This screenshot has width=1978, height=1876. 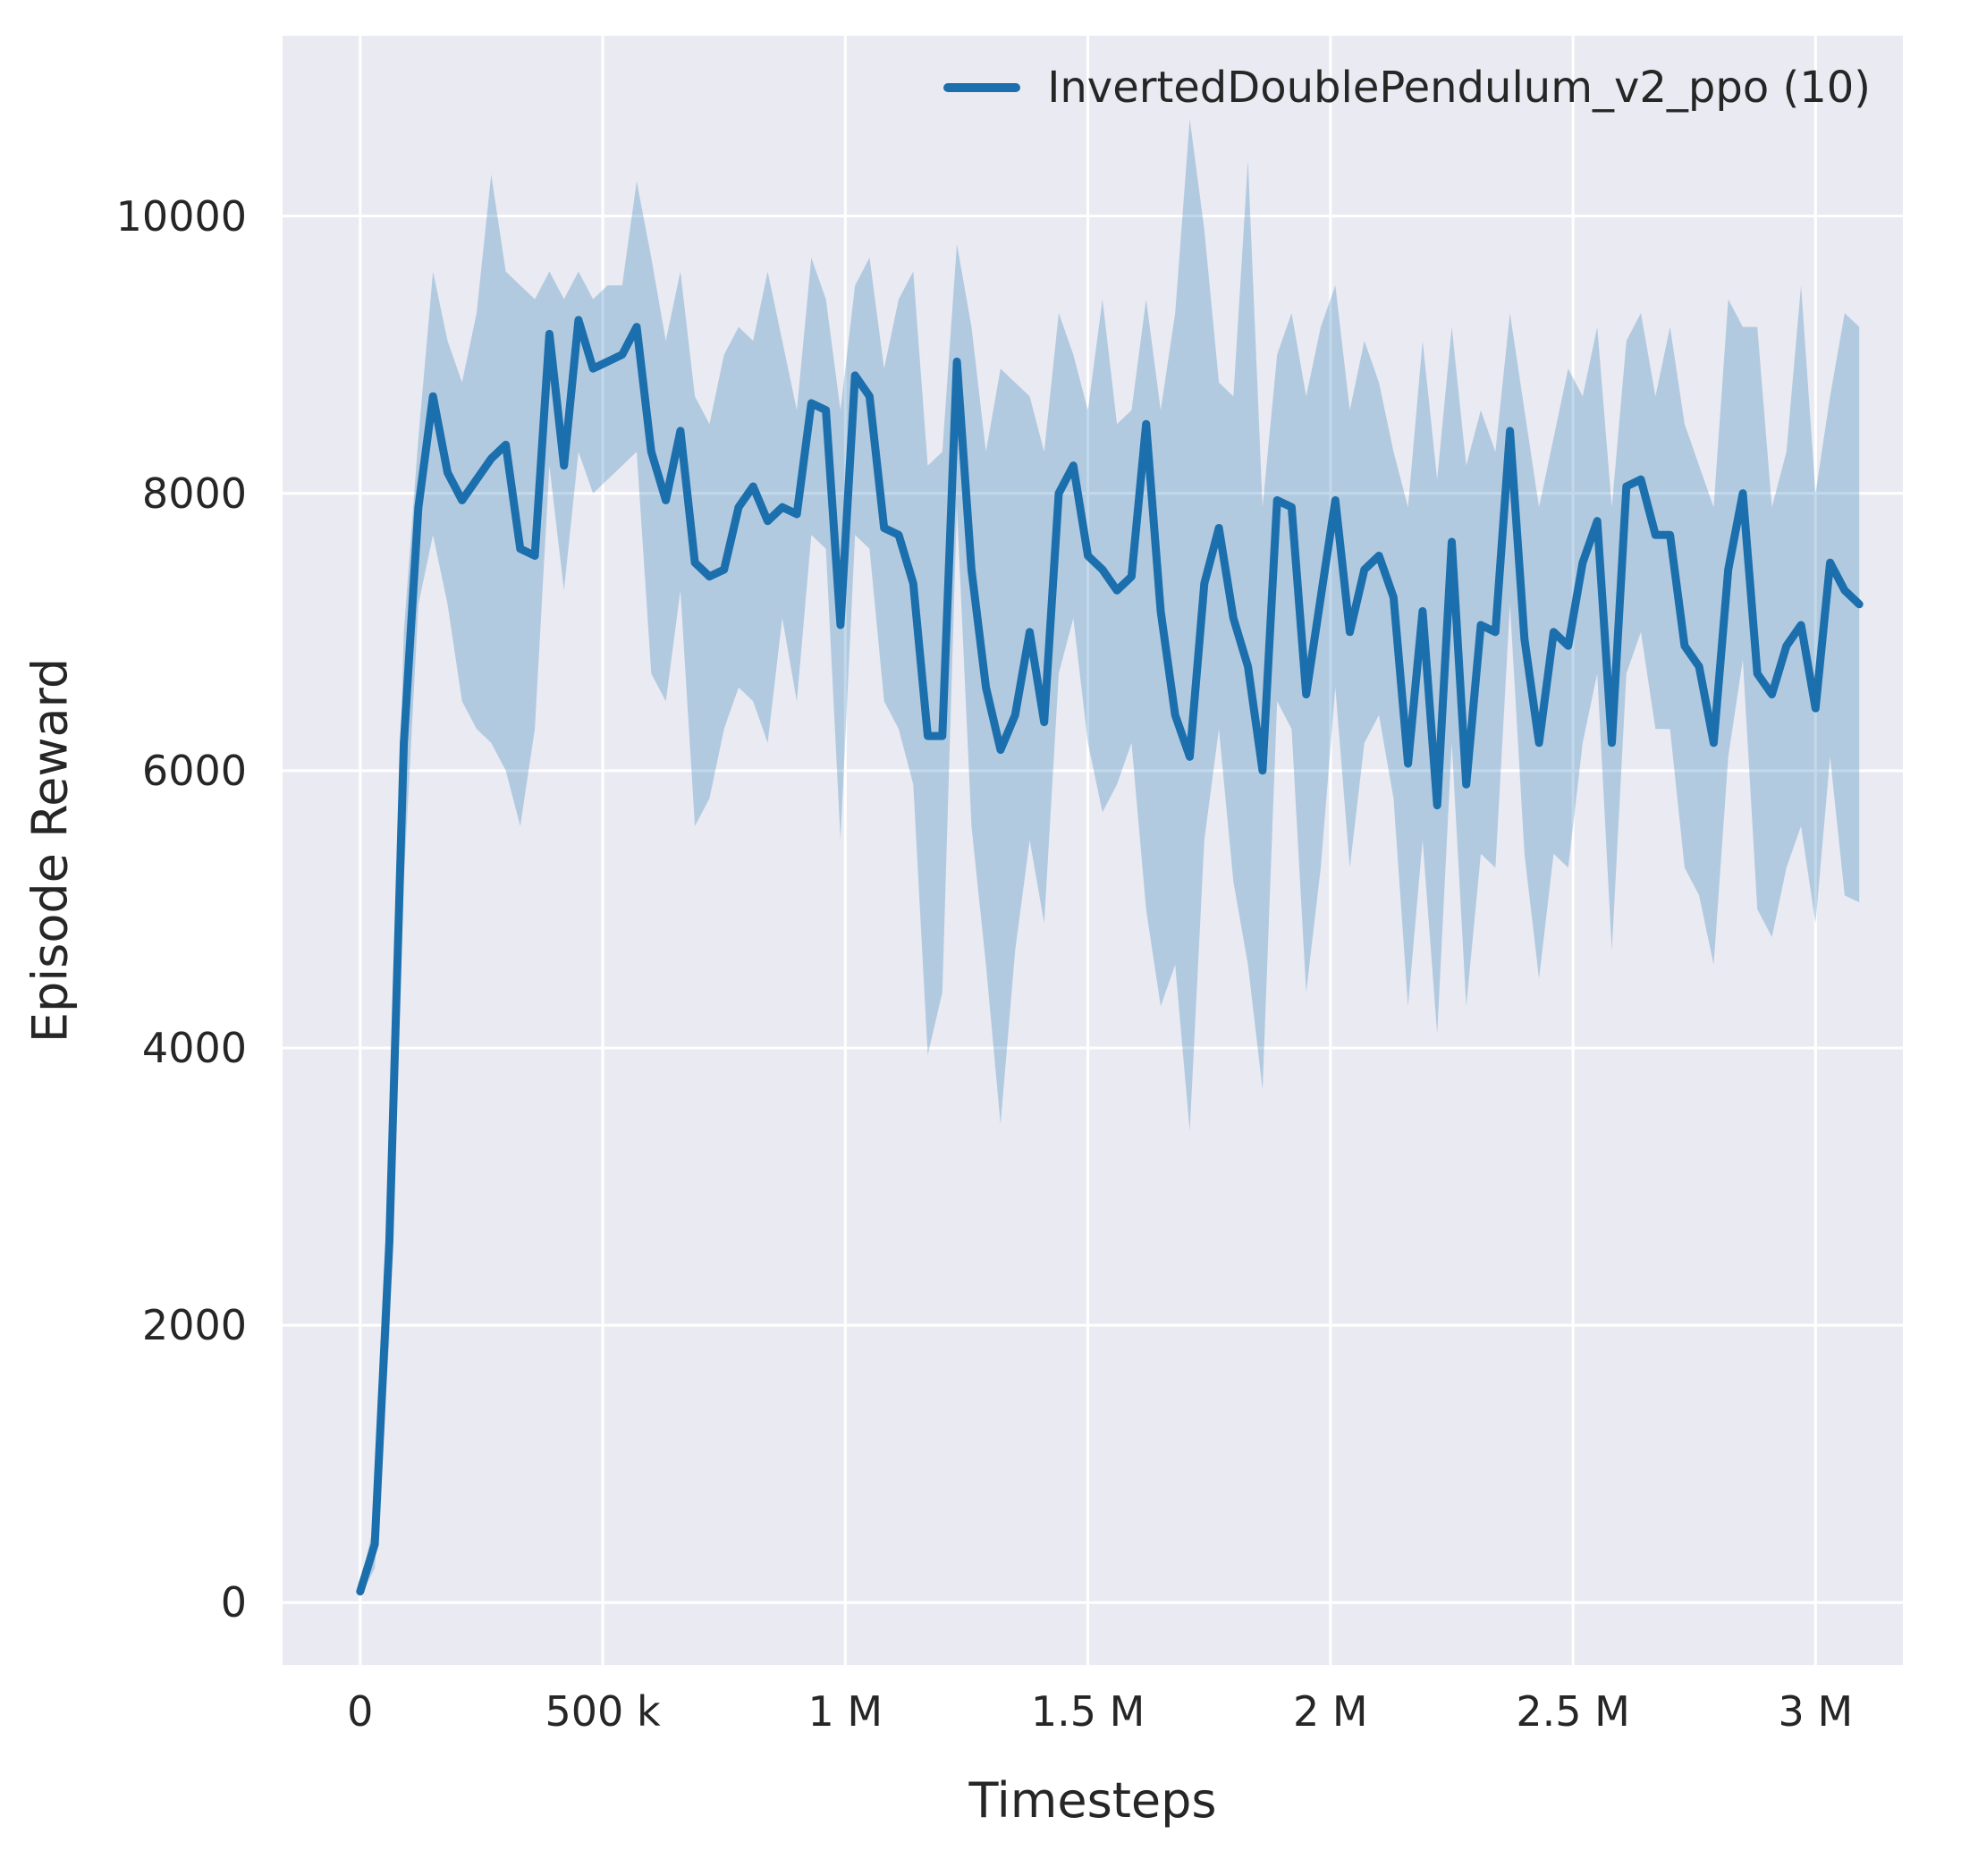 What do you see at coordinates (181, 216) in the screenshot?
I see `y-tick-label: 10000` at bounding box center [181, 216].